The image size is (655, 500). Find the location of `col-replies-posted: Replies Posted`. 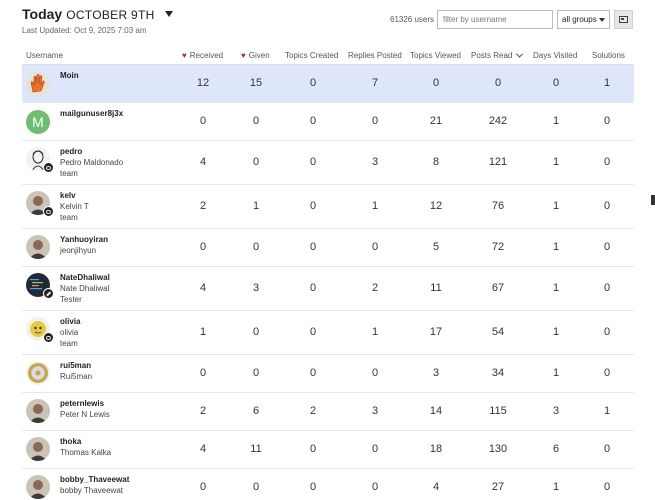

col-replies-posted: Replies Posted is located at coordinates (375, 55).